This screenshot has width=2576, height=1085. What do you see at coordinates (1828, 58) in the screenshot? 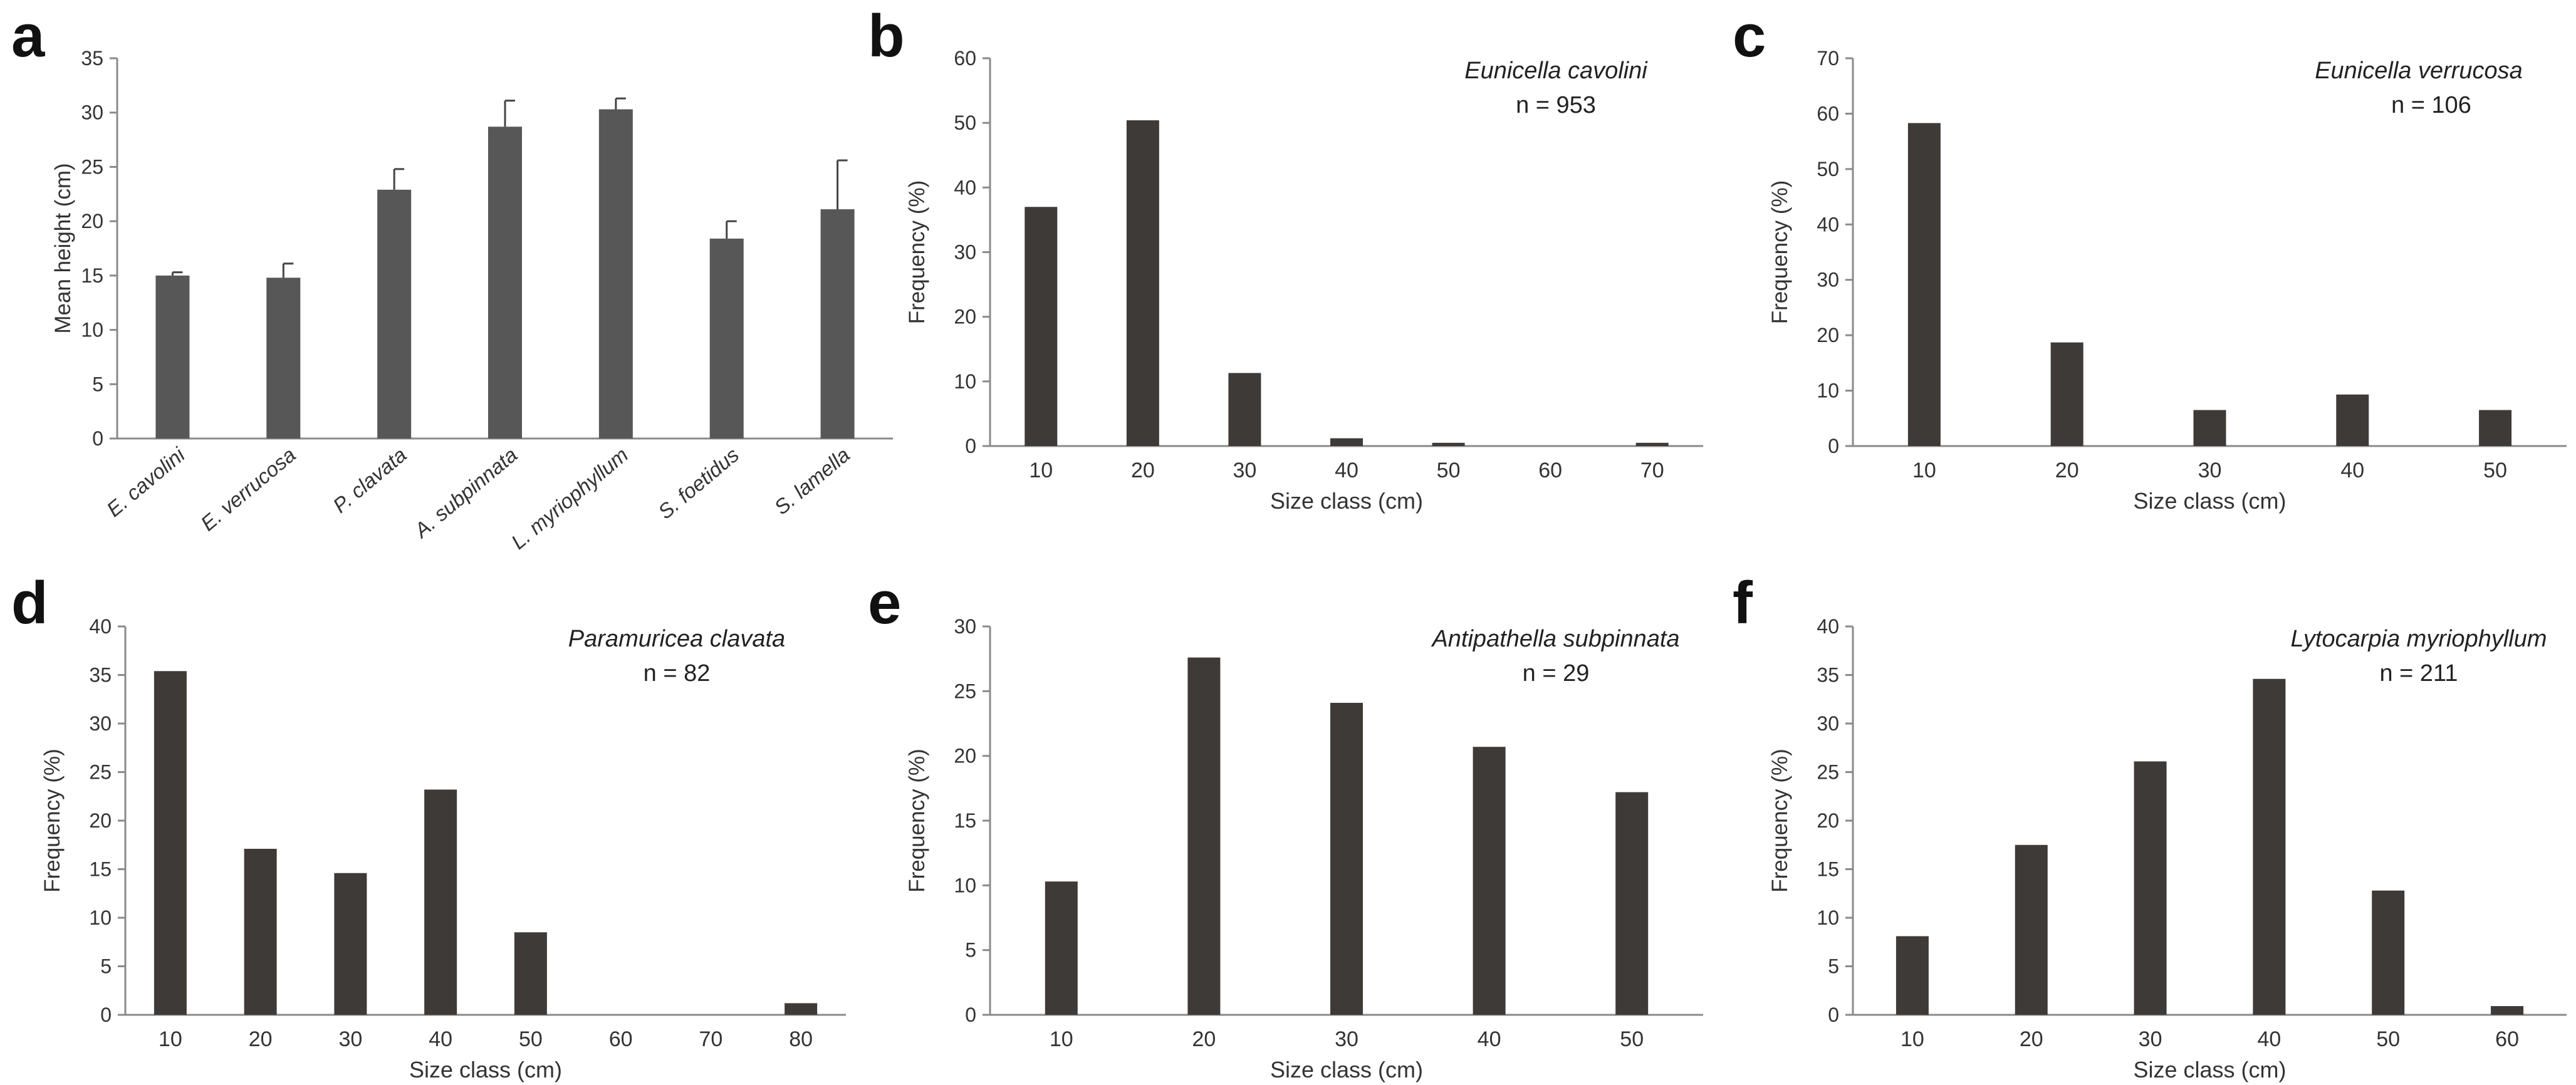
I see `y-tick-label: 70` at bounding box center [1828, 58].